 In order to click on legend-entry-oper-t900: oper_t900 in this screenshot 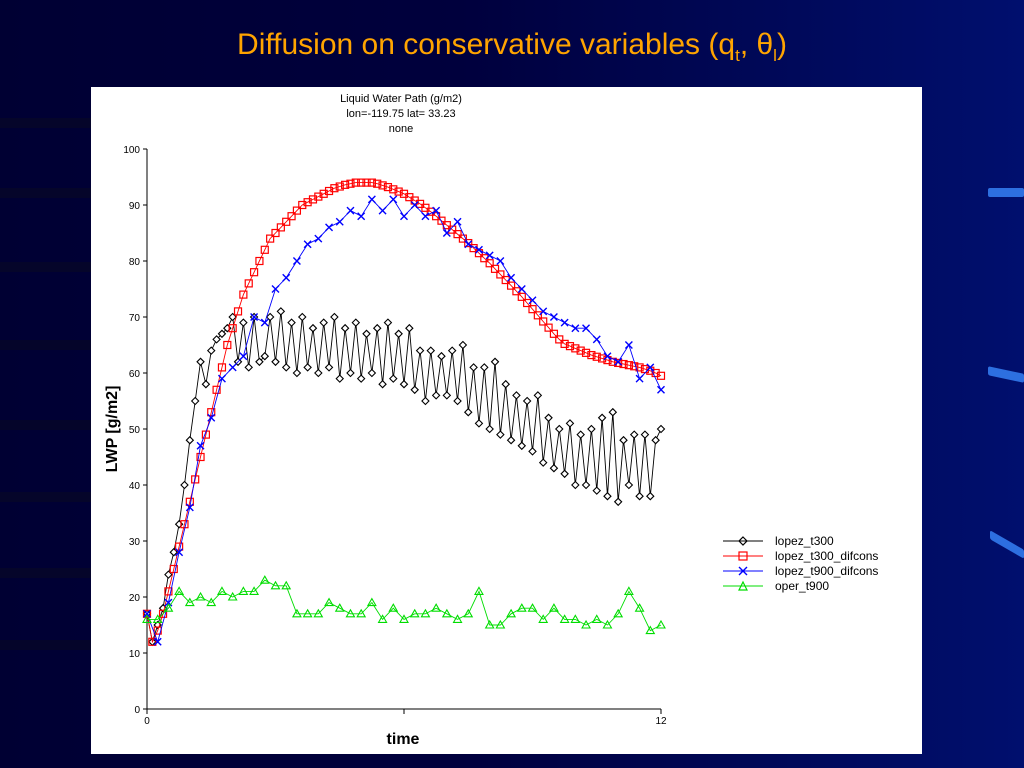, I will do `click(800, 585)`.